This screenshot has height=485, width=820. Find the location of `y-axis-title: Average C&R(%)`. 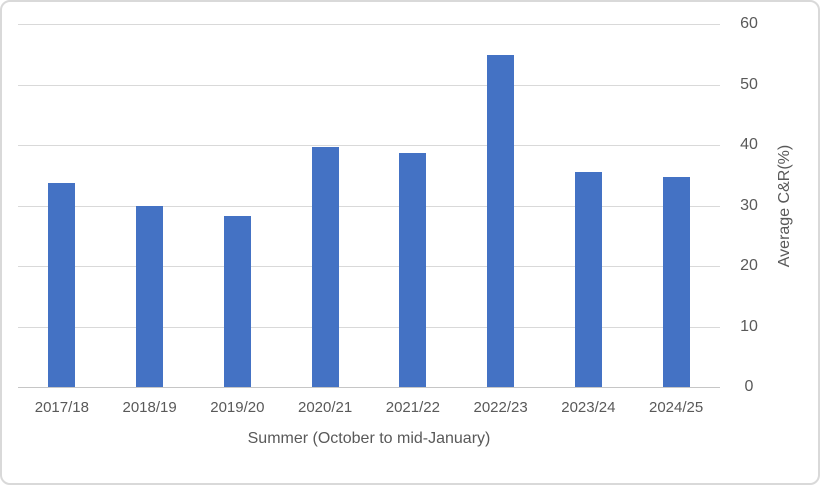

y-axis-title: Average C&R(%) is located at coordinates (785, 205).